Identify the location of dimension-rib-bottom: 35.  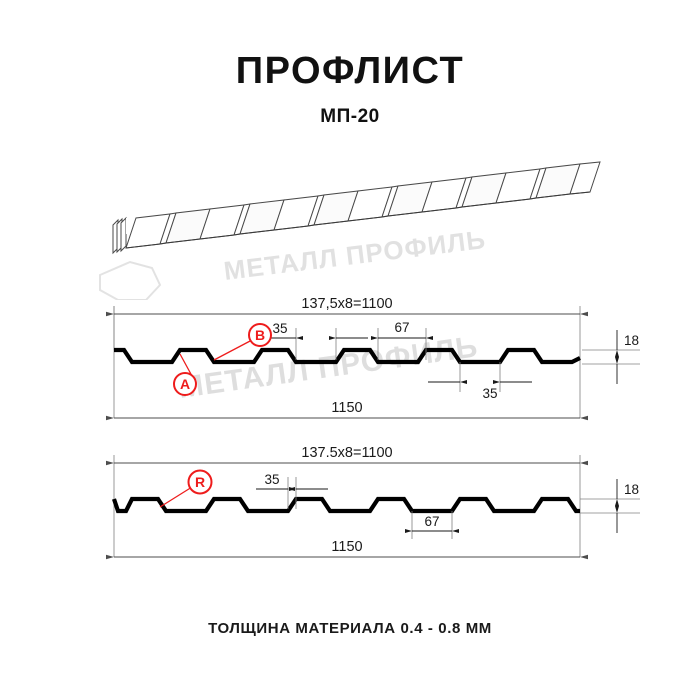
(292, 490).